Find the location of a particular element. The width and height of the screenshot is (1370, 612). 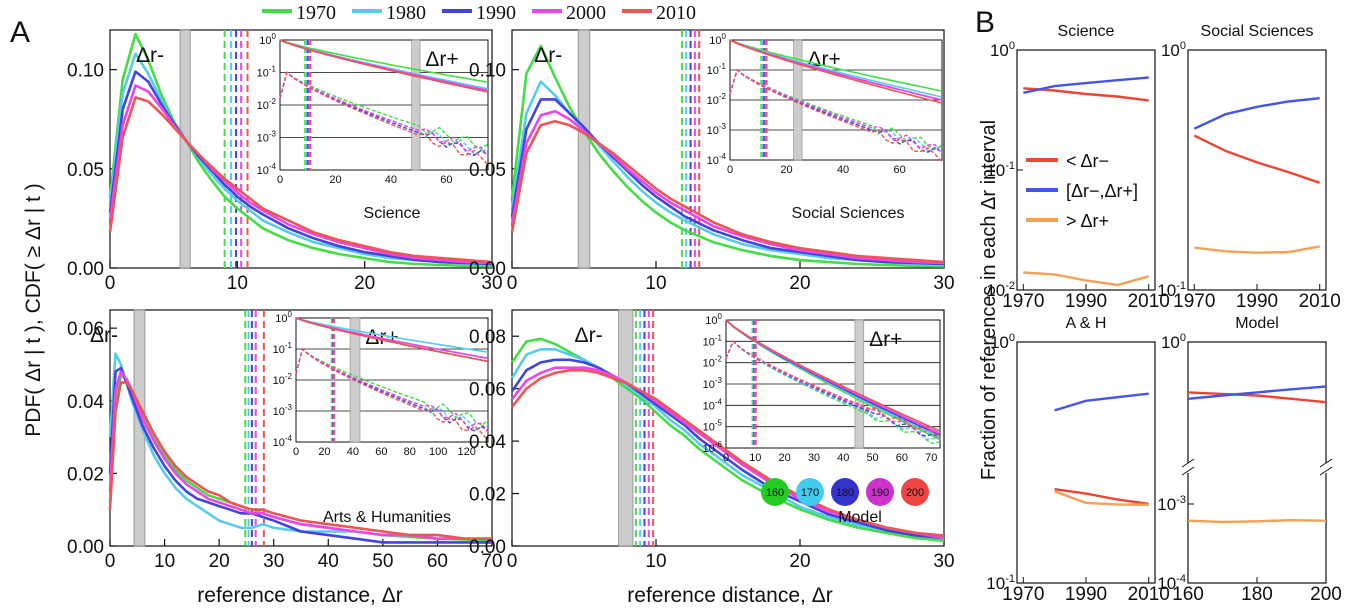

series-line-2000 is located at coordinates (727, 187).